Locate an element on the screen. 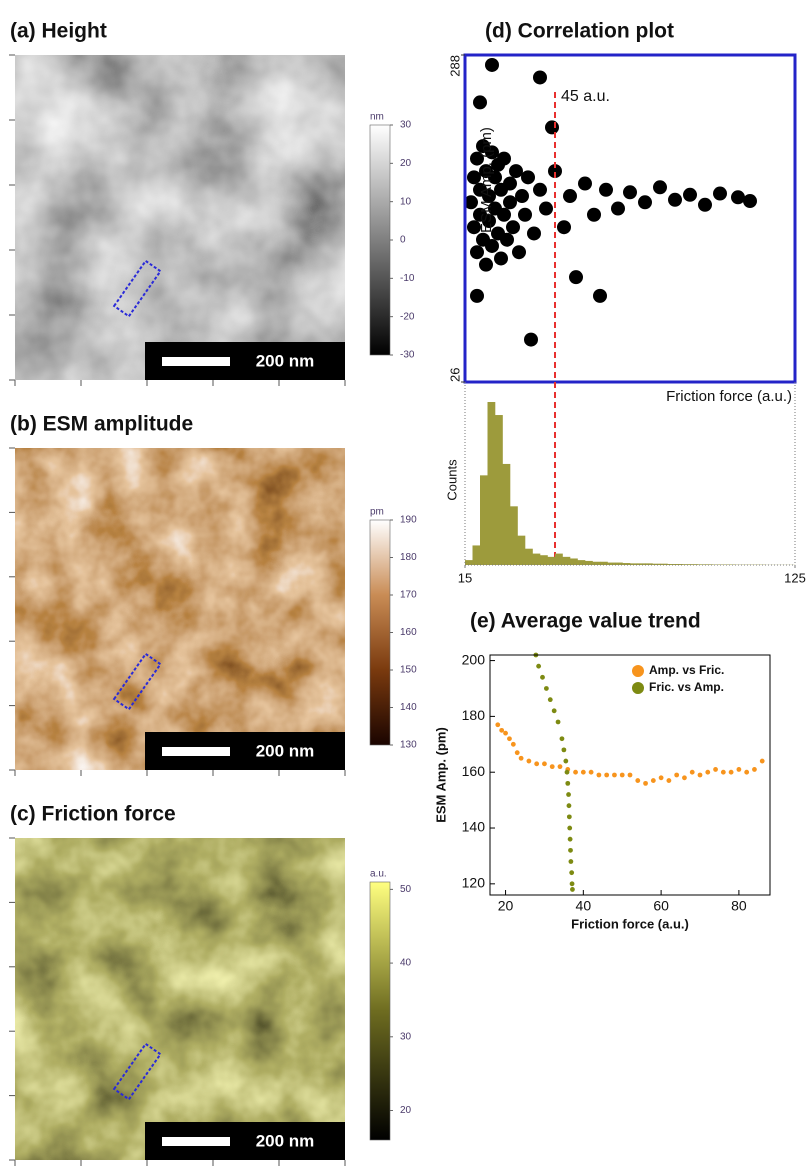  y-tick-label: 140 is located at coordinates (474, 827).